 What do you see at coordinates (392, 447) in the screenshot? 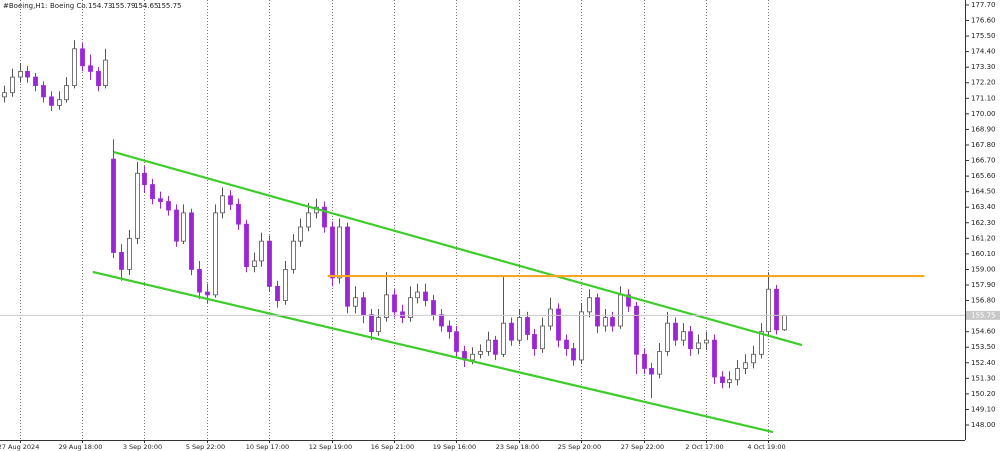
I see `x-tick-label: 16 Sep 21:00` at bounding box center [392, 447].